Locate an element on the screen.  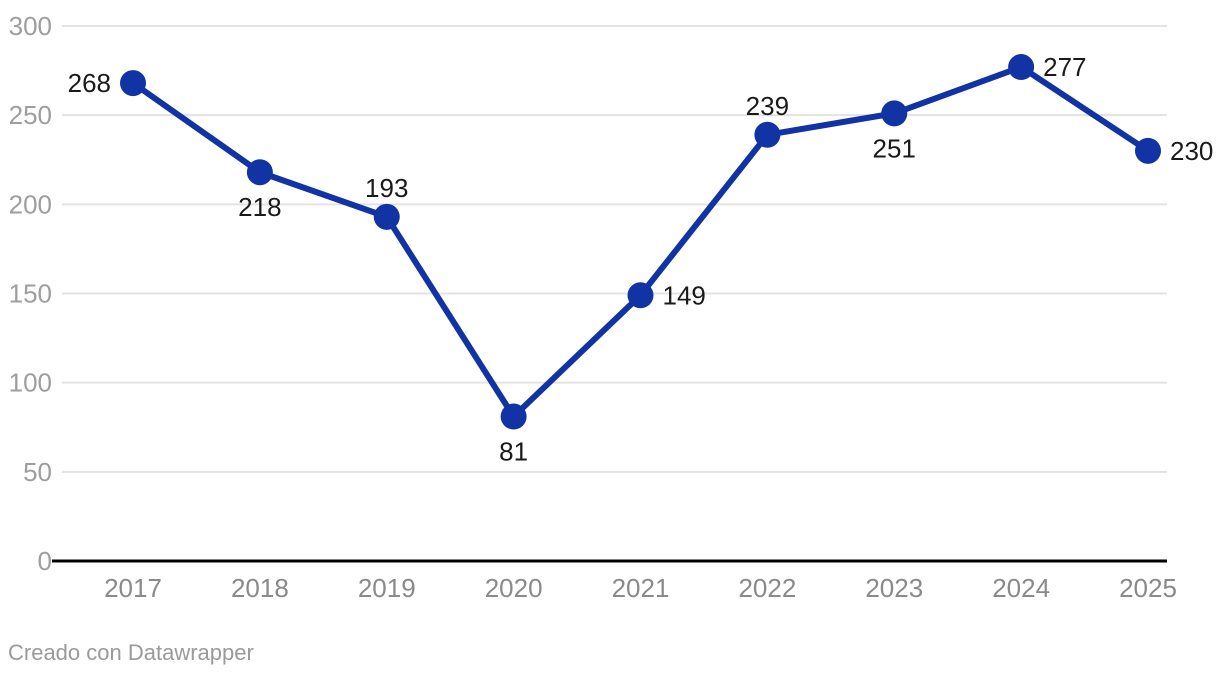
y-axis-tick-label: 300 is located at coordinates (30, 26).